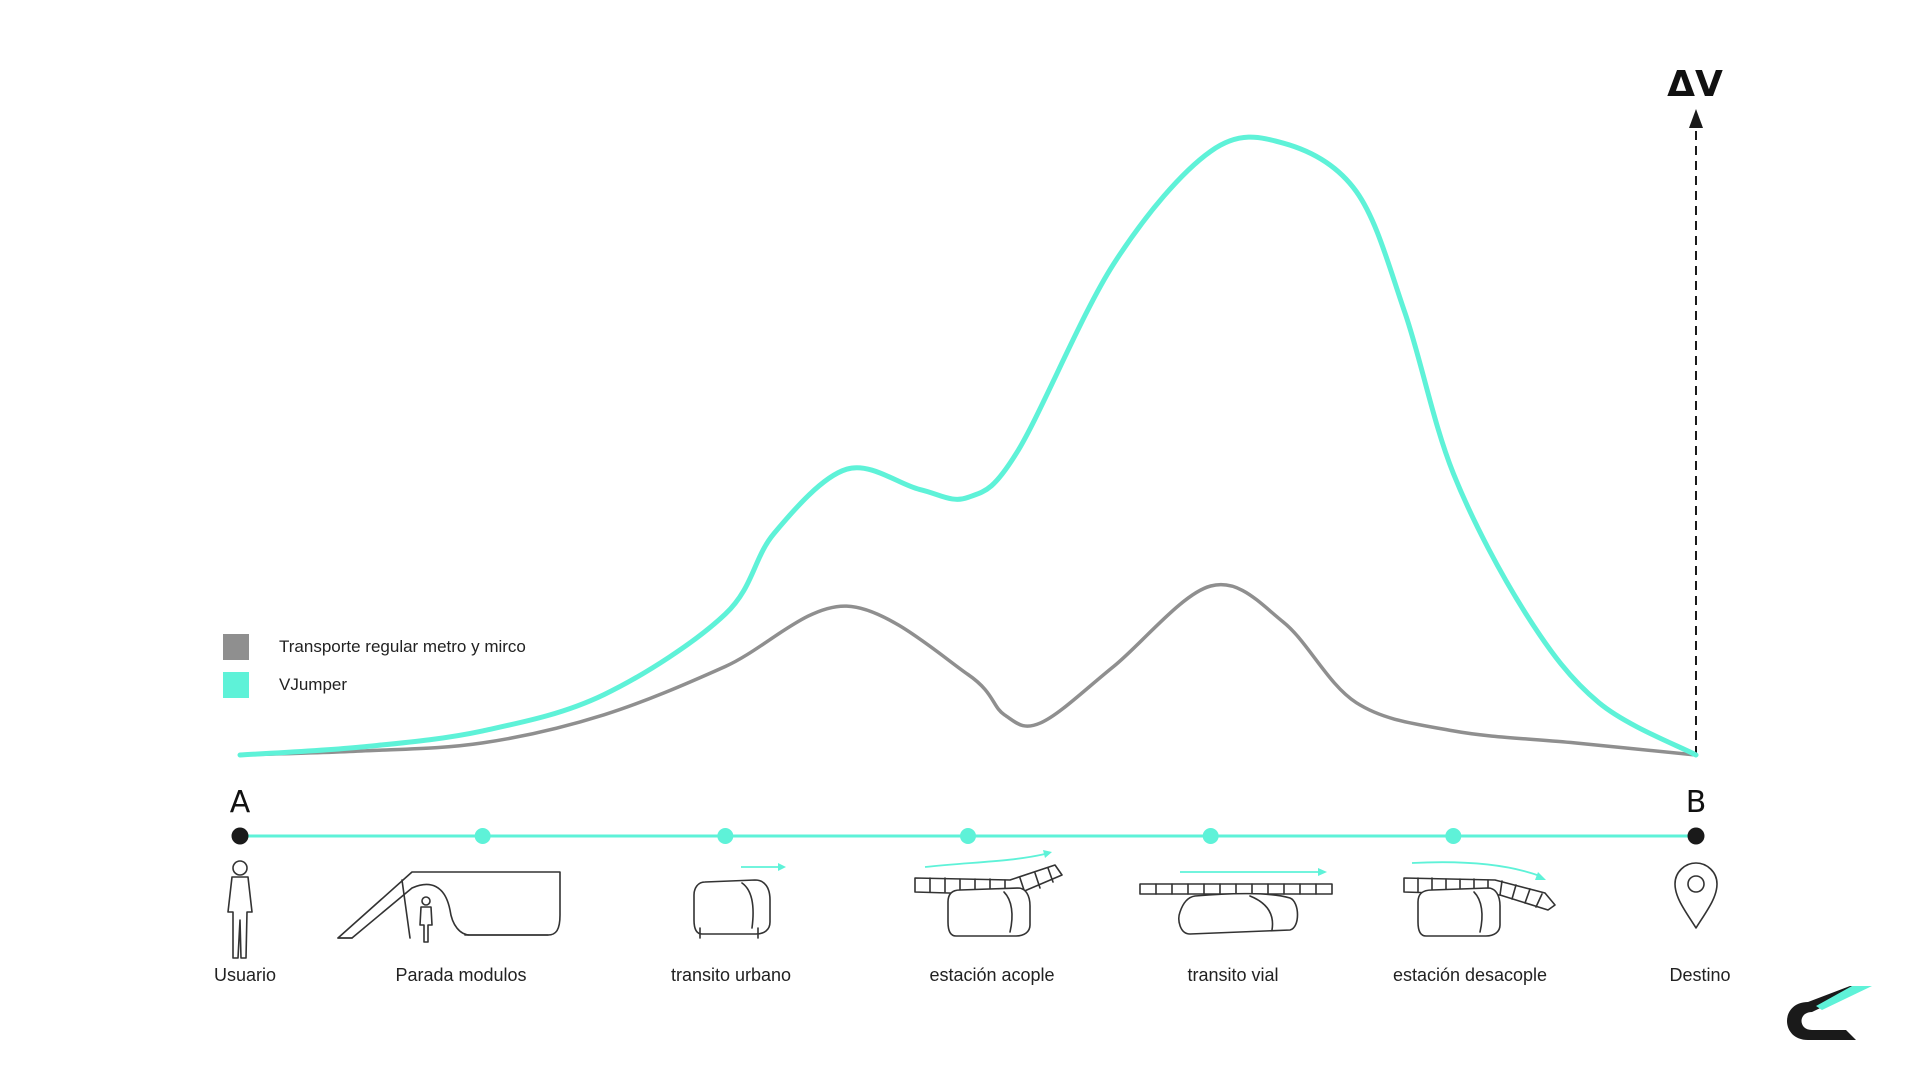  Describe the element at coordinates (1696, 802) in the screenshot. I see `end-label: B` at that location.